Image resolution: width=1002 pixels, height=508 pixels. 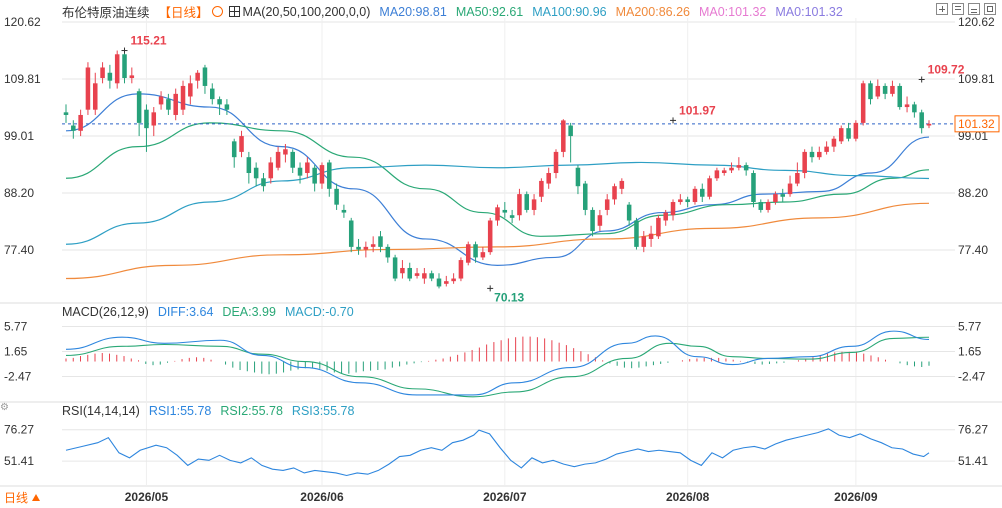 What do you see at coordinates (217, 11) in the screenshot?
I see `settings-circle-icon` at bounding box center [217, 11].